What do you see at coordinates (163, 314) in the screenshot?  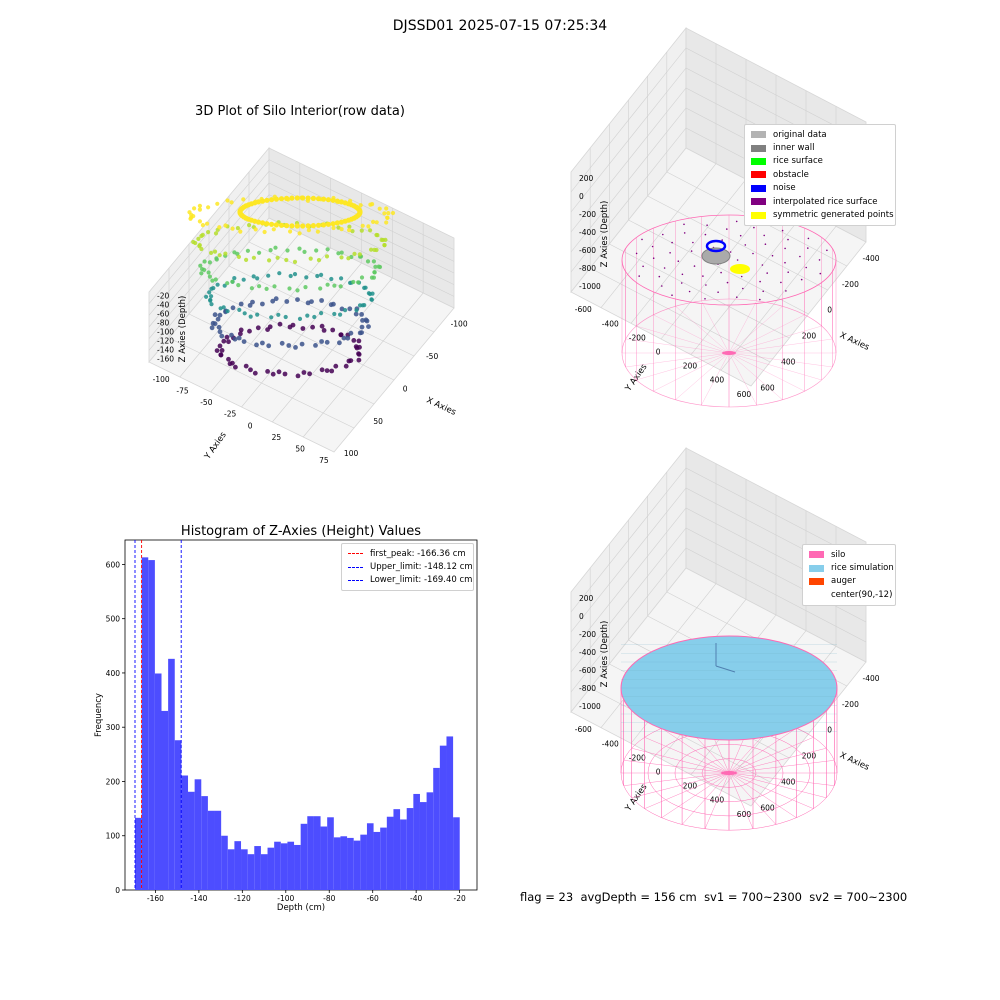 I see `plot1-z-tick: -60` at bounding box center [163, 314].